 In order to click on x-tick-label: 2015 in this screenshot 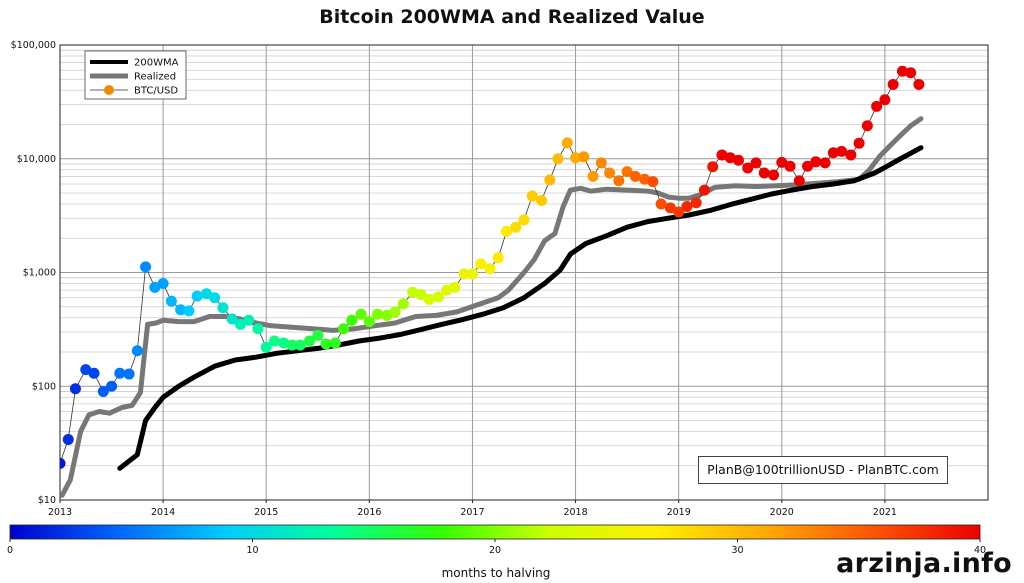, I will do `click(266, 512)`.